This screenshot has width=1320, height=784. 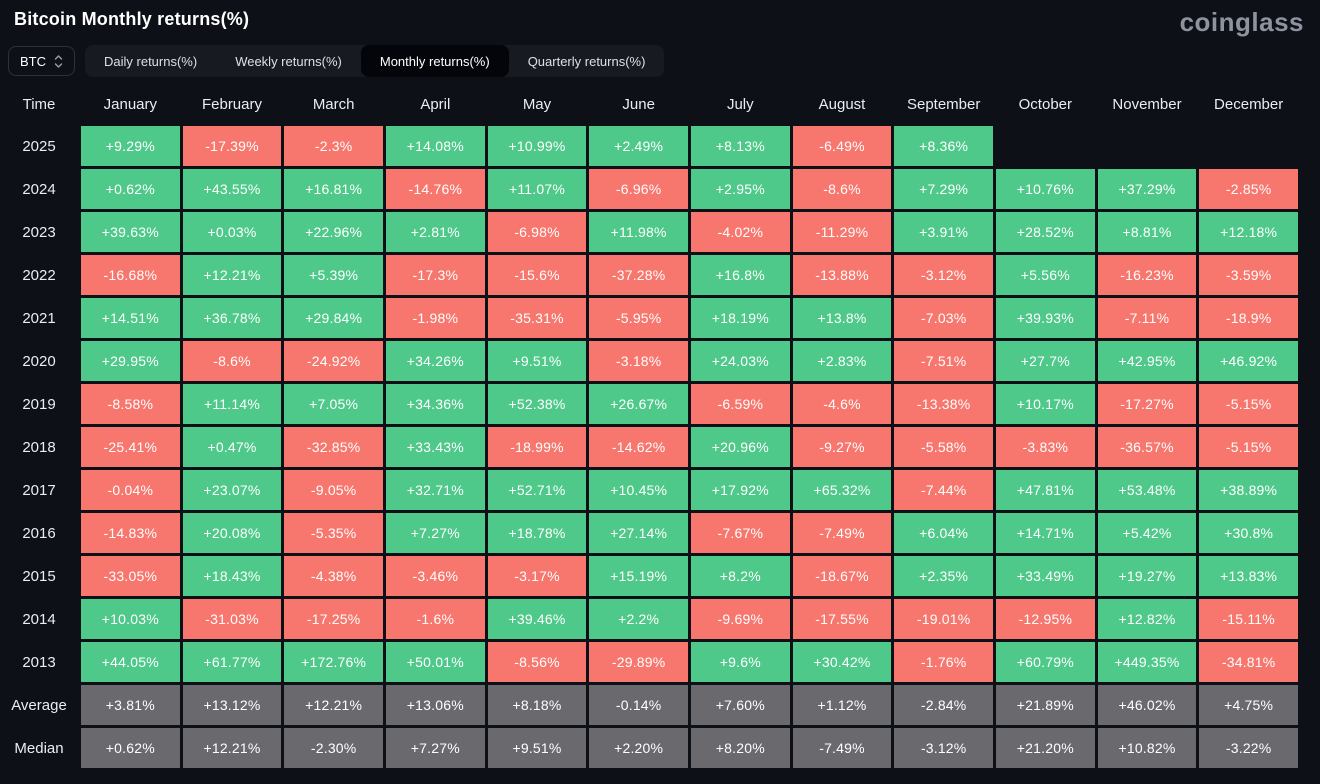 I want to click on return-cell: -3.12%, so click(x=943, y=275).